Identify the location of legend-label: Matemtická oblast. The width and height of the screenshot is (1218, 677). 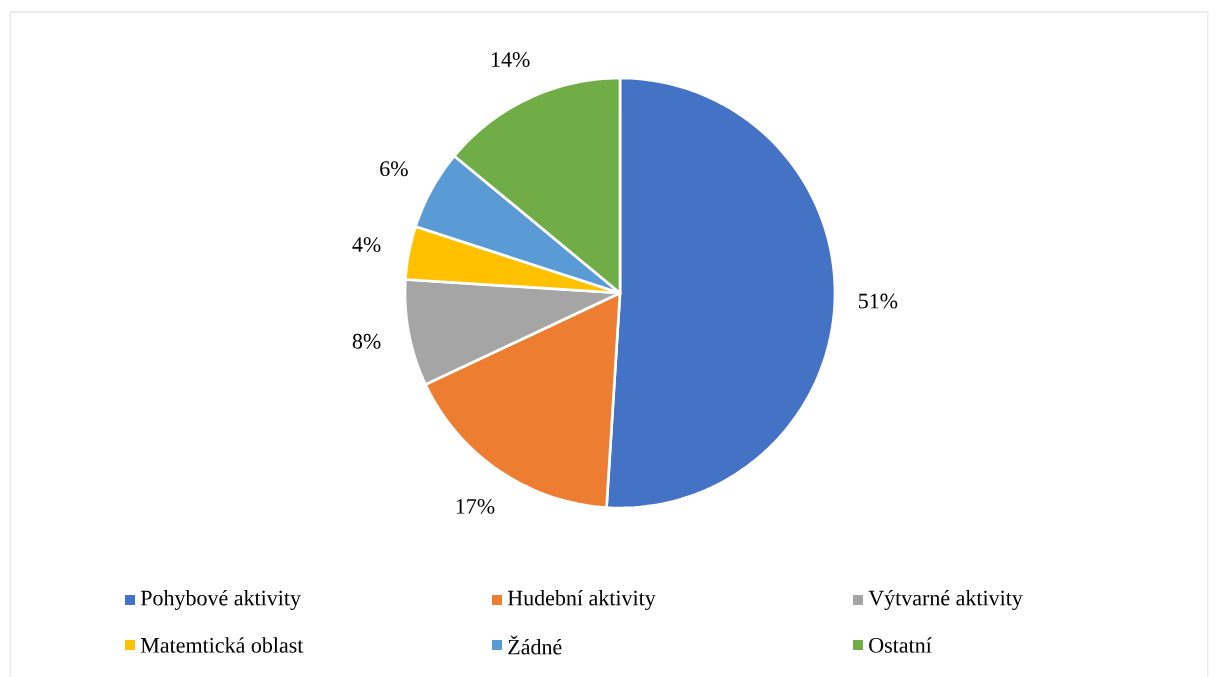
(222, 645).